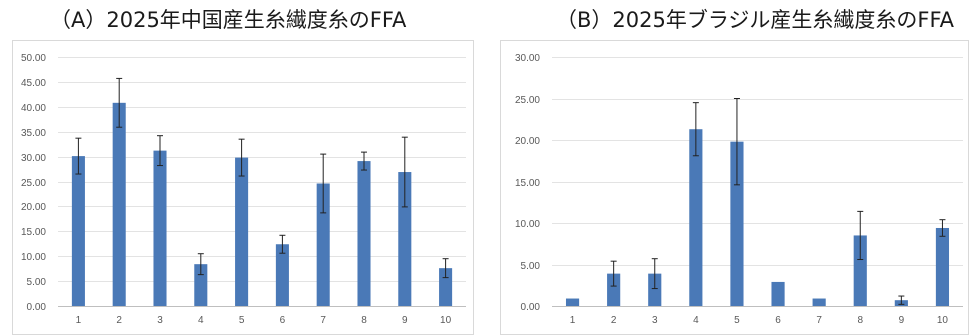  What do you see at coordinates (573, 320) in the screenshot?
I see `chart-b-xtick-label: 1` at bounding box center [573, 320].